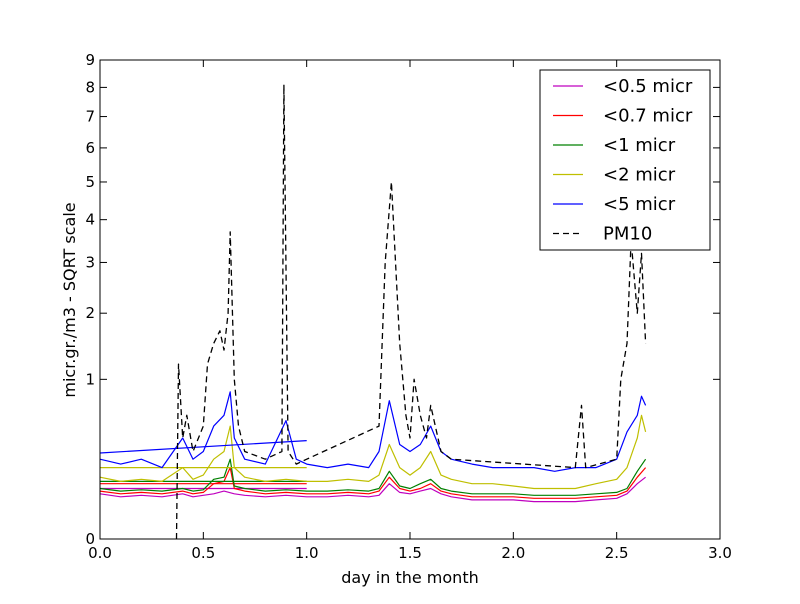 The width and height of the screenshot is (800, 604). Describe the element at coordinates (617, 553) in the screenshot. I see `x-tick-label: 2.5` at that location.